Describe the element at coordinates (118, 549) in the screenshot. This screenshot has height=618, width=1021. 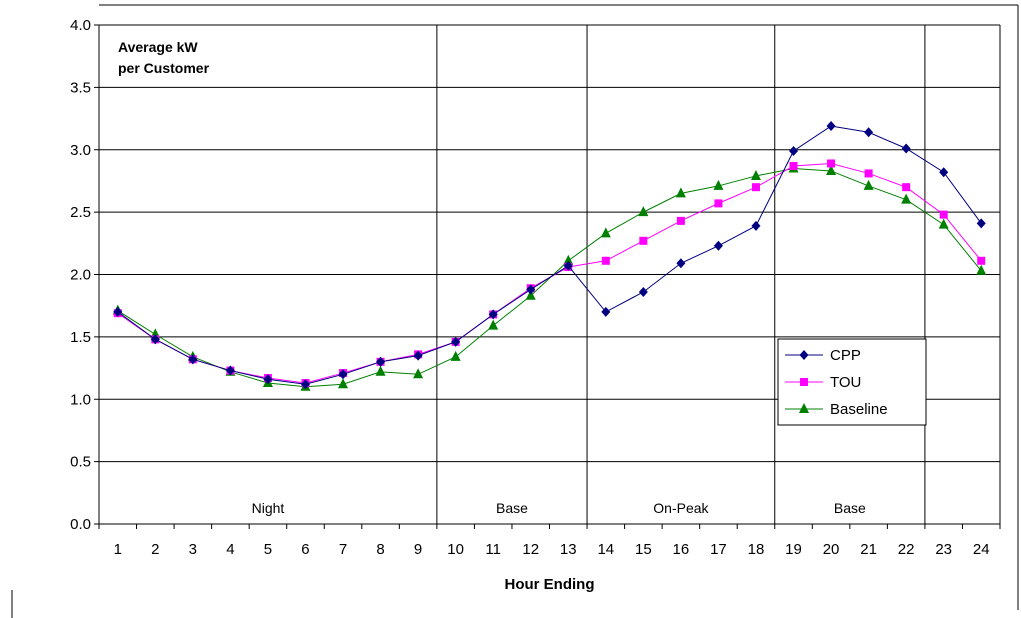
I see `x-tick-label: 1` at that location.